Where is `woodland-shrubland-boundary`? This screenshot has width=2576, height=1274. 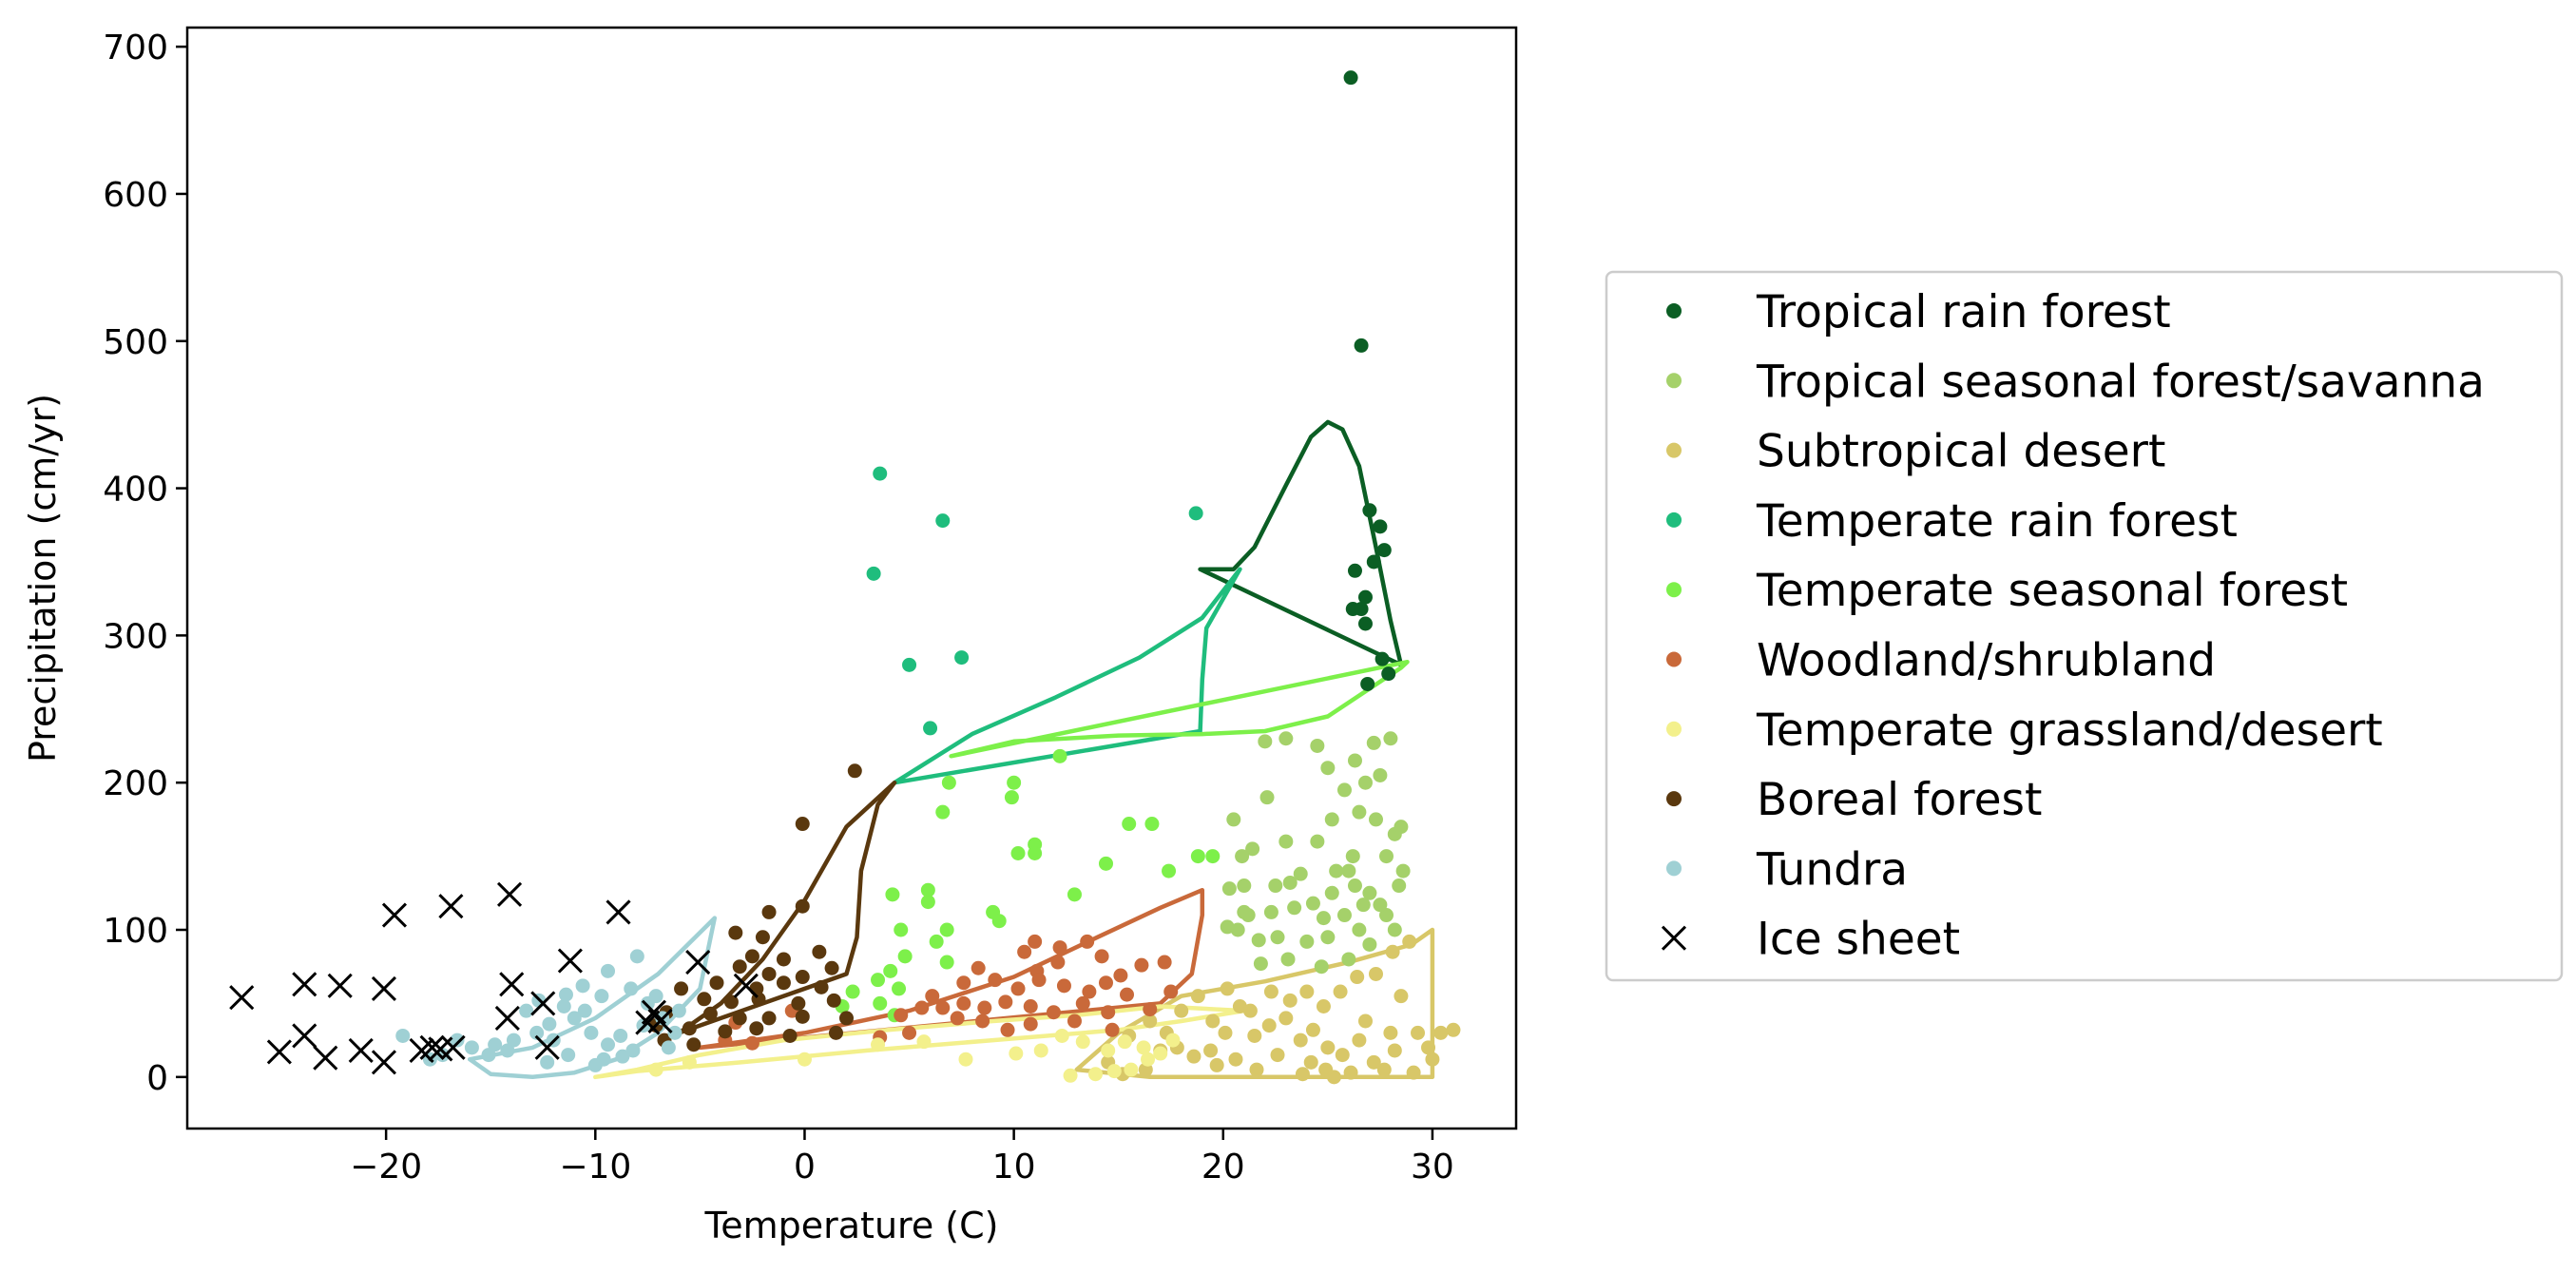 woodland-shrubland-boundary is located at coordinates (951, 969).